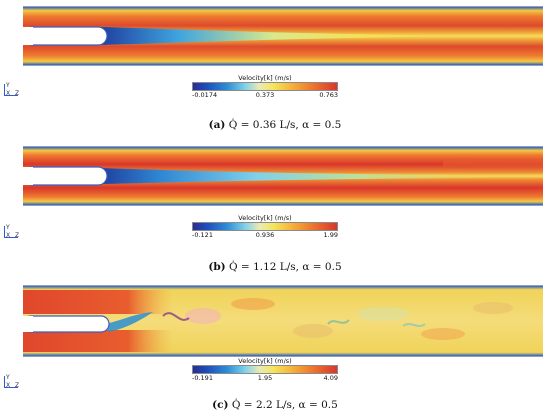 Image resolution: width=550 pixels, height=417 pixels. What do you see at coordinates (66, 324) in the screenshot?
I see `inlet-splitter-c` at bounding box center [66, 324].